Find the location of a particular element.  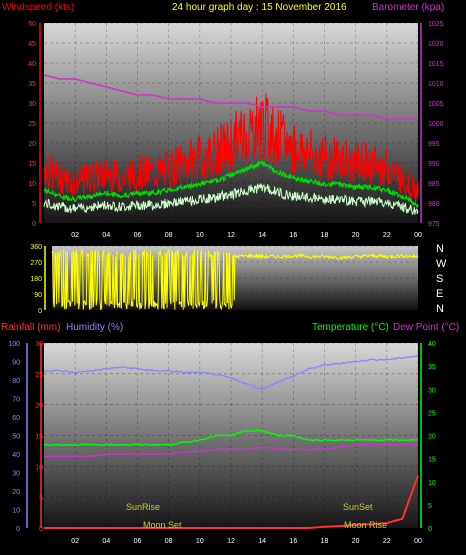

temperature-tick-label: 25 is located at coordinates (432, 413).